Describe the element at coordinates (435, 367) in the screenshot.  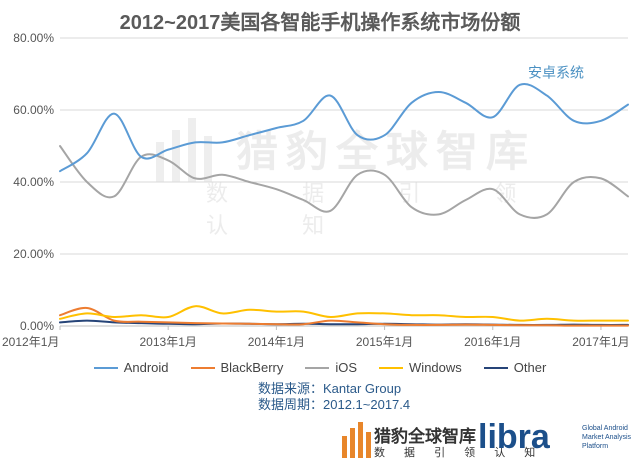
I see `legend-label: Windows` at that location.